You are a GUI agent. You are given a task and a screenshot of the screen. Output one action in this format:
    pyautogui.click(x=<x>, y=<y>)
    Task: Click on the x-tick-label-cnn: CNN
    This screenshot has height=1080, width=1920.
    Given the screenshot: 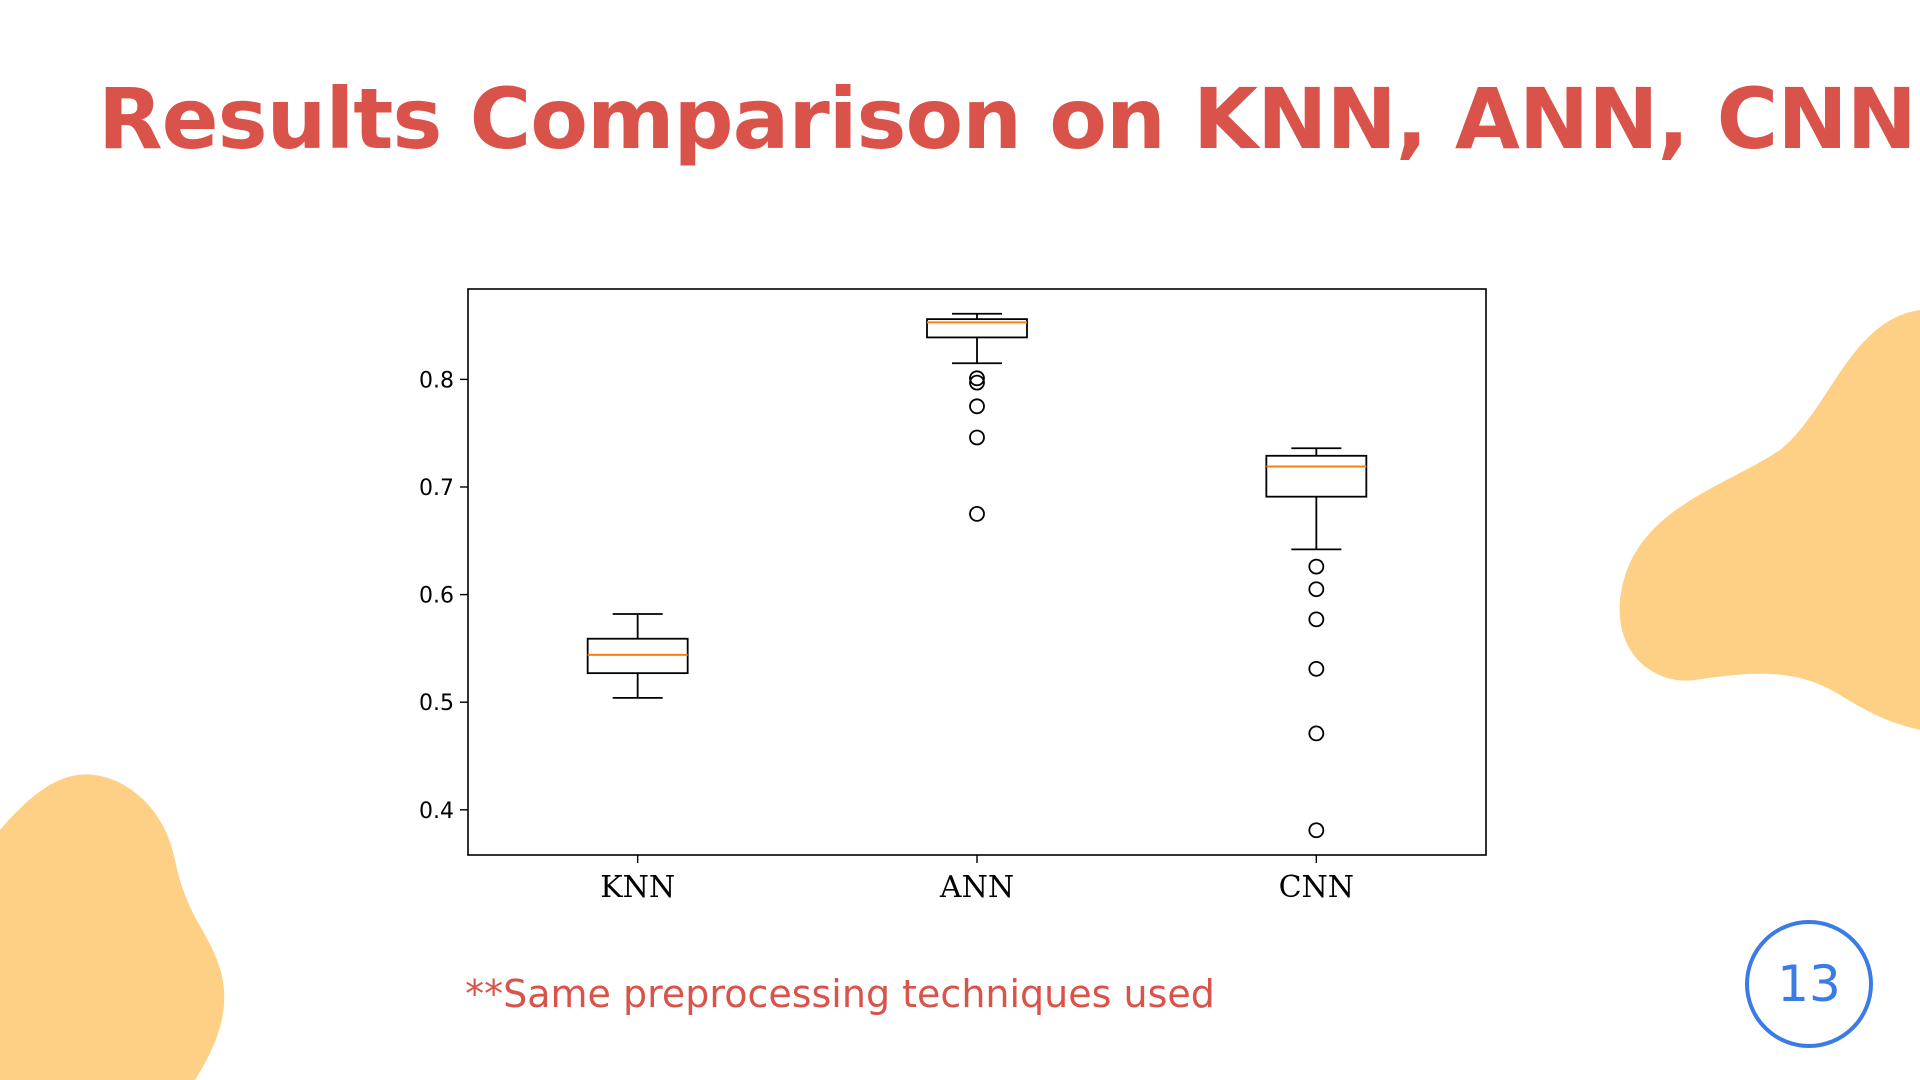 What is the action you would take?
    pyautogui.click(x=1316, y=887)
    